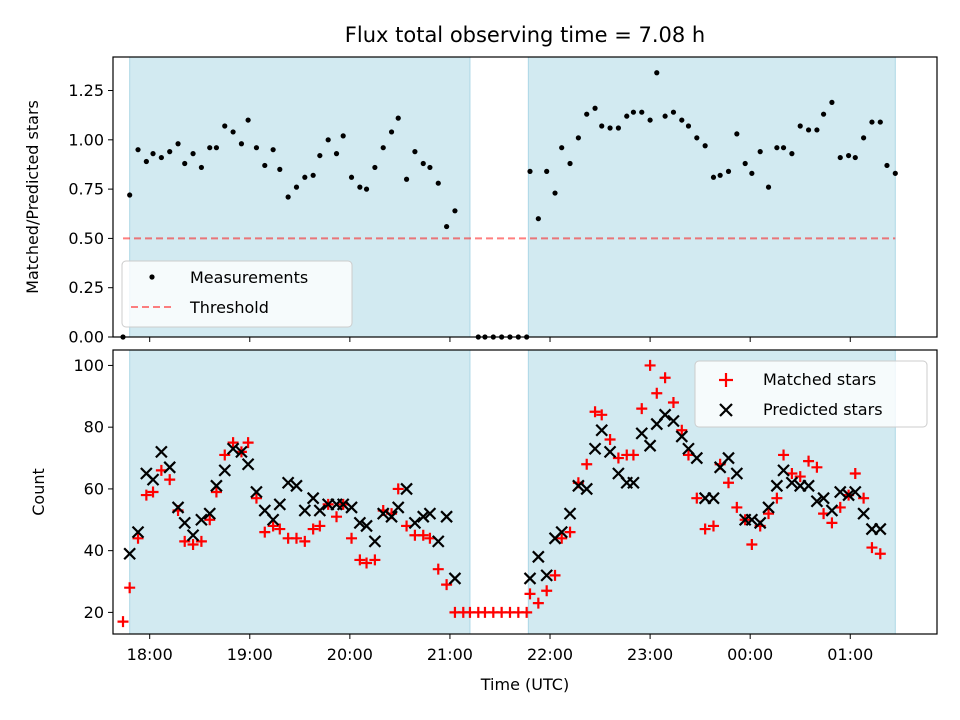 This screenshot has height=720, width=960. What do you see at coordinates (726, 410) in the screenshot?
I see `legend-predicted-marker` at bounding box center [726, 410].